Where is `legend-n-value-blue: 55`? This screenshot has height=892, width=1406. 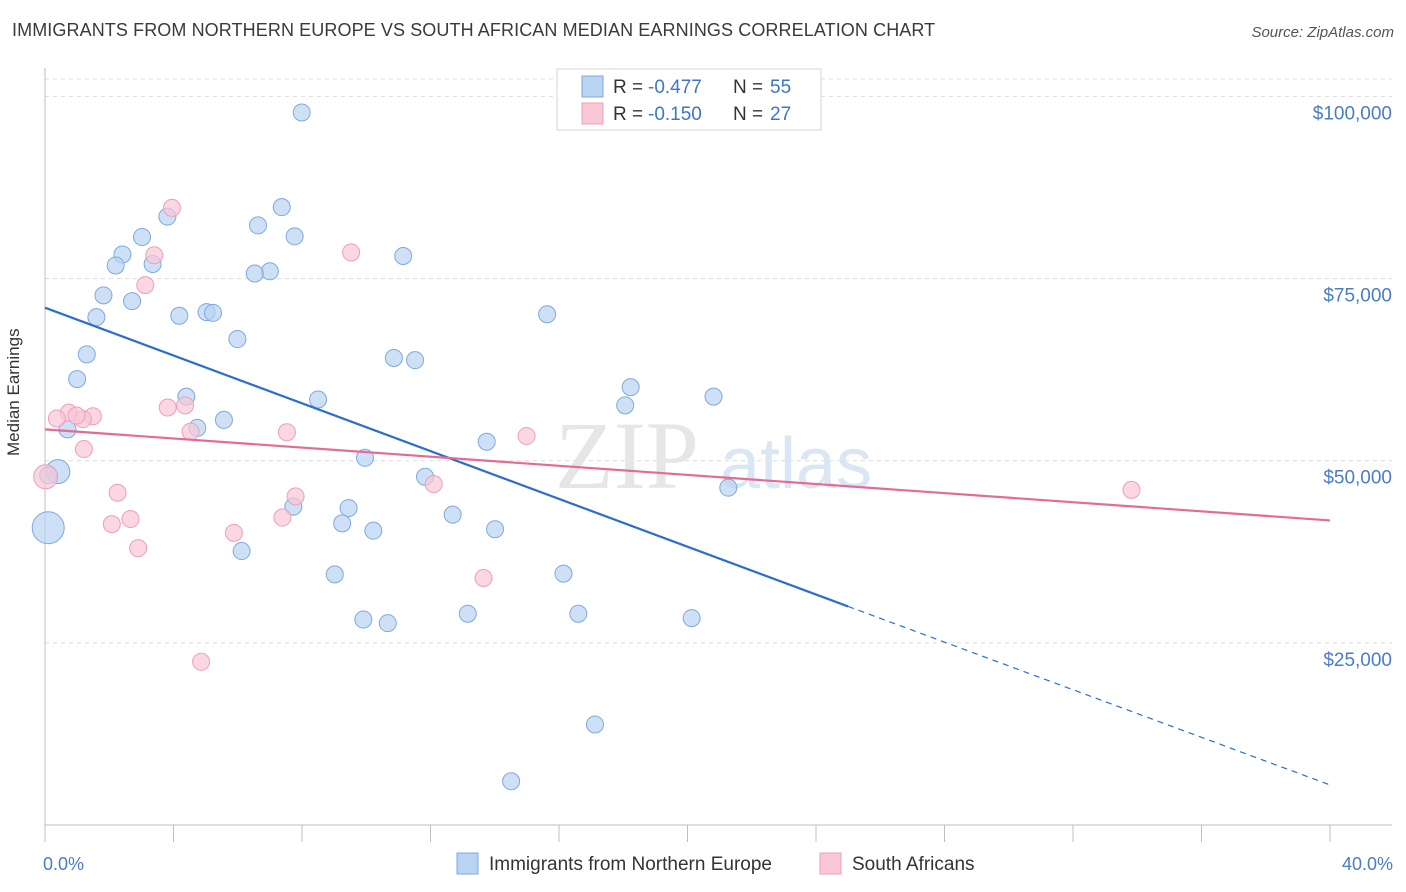 legend-n-value-blue: 55 is located at coordinates (780, 87).